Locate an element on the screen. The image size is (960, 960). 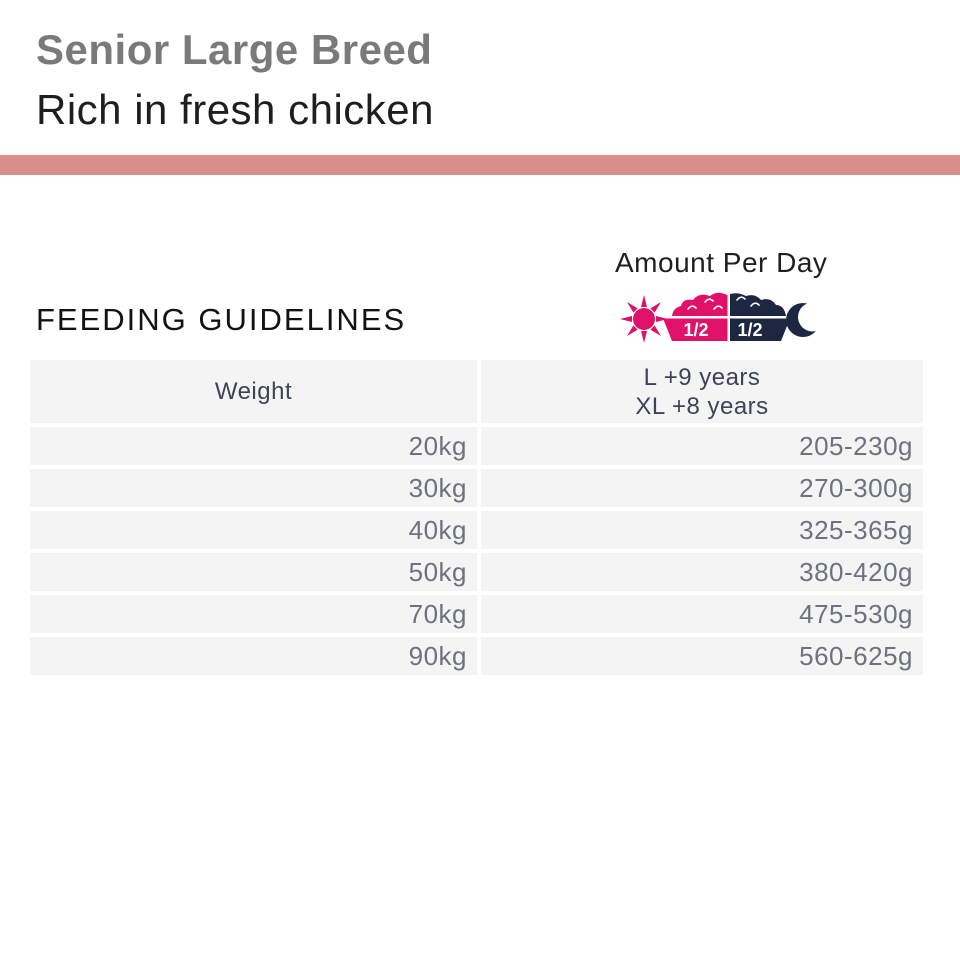
amount-cell: 475-530g is located at coordinates (702, 614).